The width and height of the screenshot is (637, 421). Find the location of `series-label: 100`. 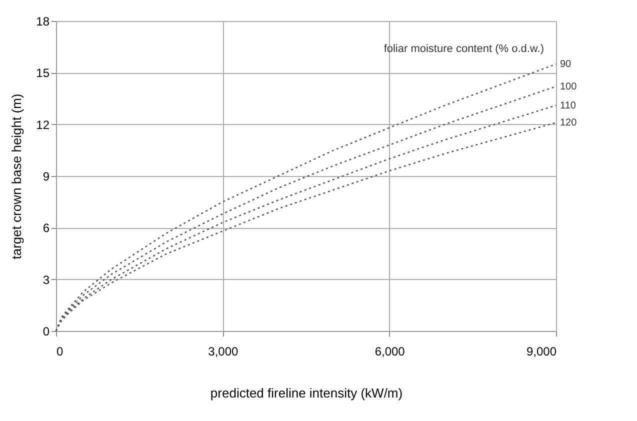

series-label: 100 is located at coordinates (569, 86).